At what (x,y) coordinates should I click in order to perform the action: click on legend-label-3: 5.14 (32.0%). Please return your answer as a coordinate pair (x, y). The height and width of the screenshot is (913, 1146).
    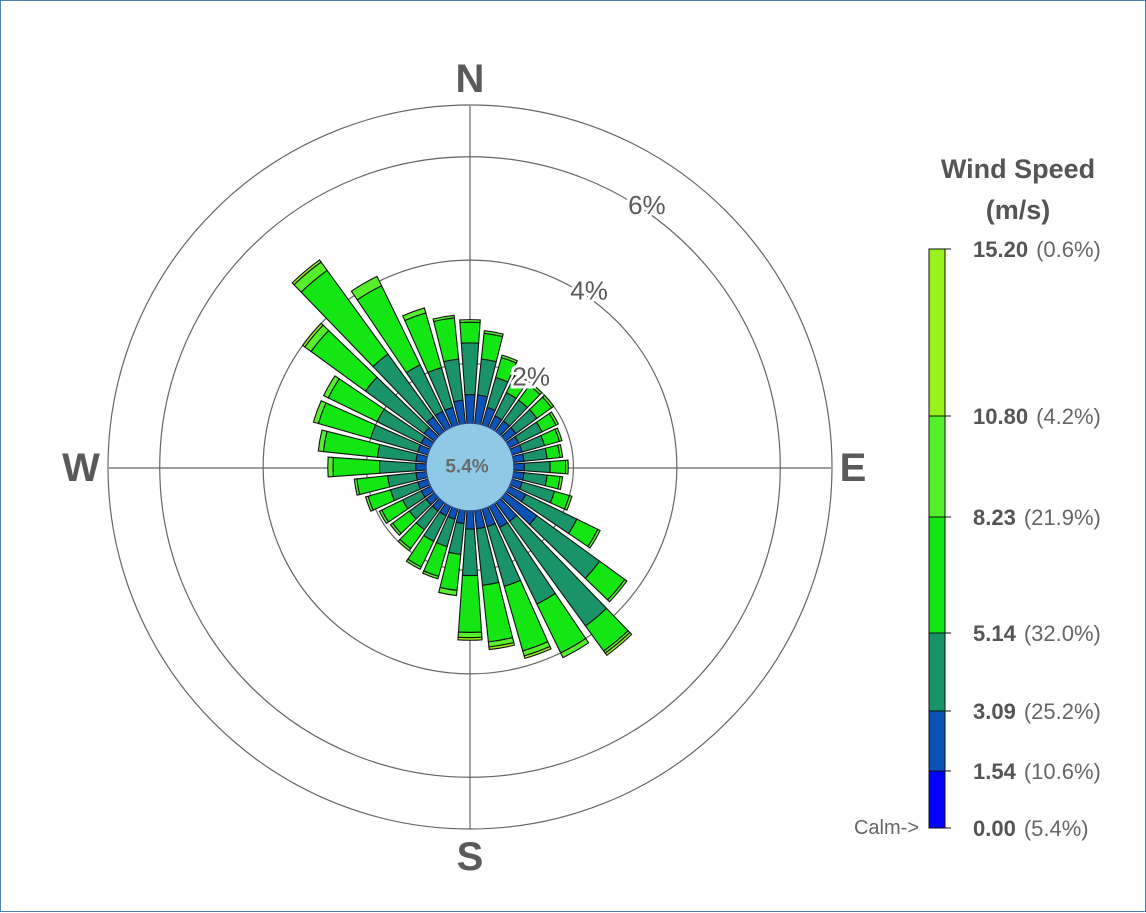
    Looking at the image, I should click on (1037, 633).